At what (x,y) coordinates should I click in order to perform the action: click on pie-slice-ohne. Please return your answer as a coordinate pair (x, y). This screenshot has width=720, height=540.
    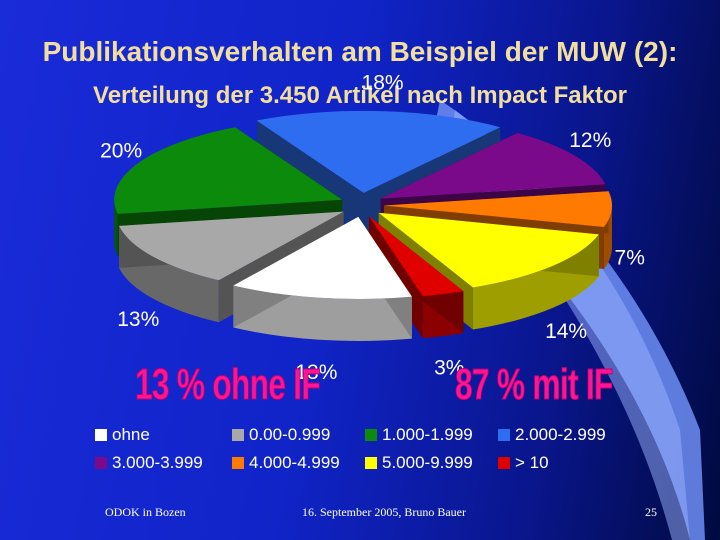
    Looking at the image, I should click on (322, 278).